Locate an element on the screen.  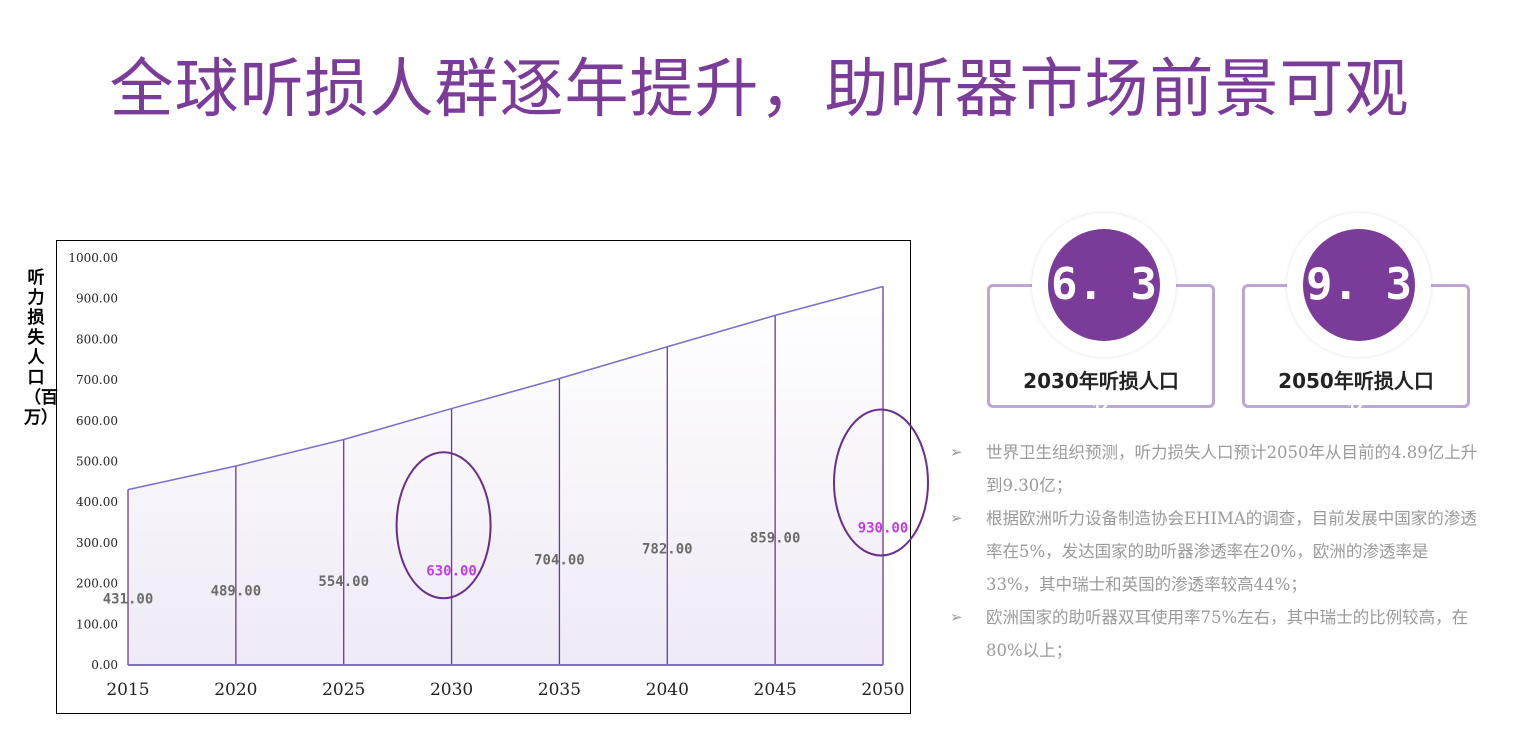
x-tick-label: 2035 is located at coordinates (559, 690).